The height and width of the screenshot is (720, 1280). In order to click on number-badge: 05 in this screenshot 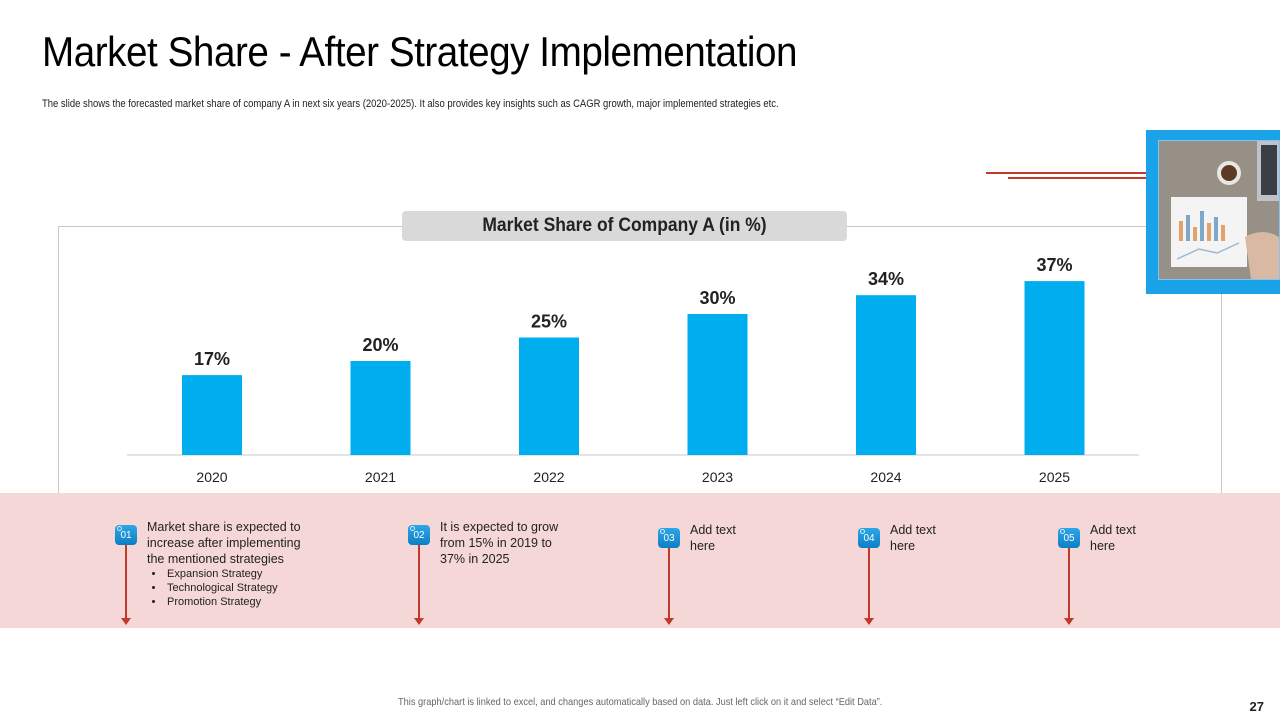, I will do `click(1069, 538)`.